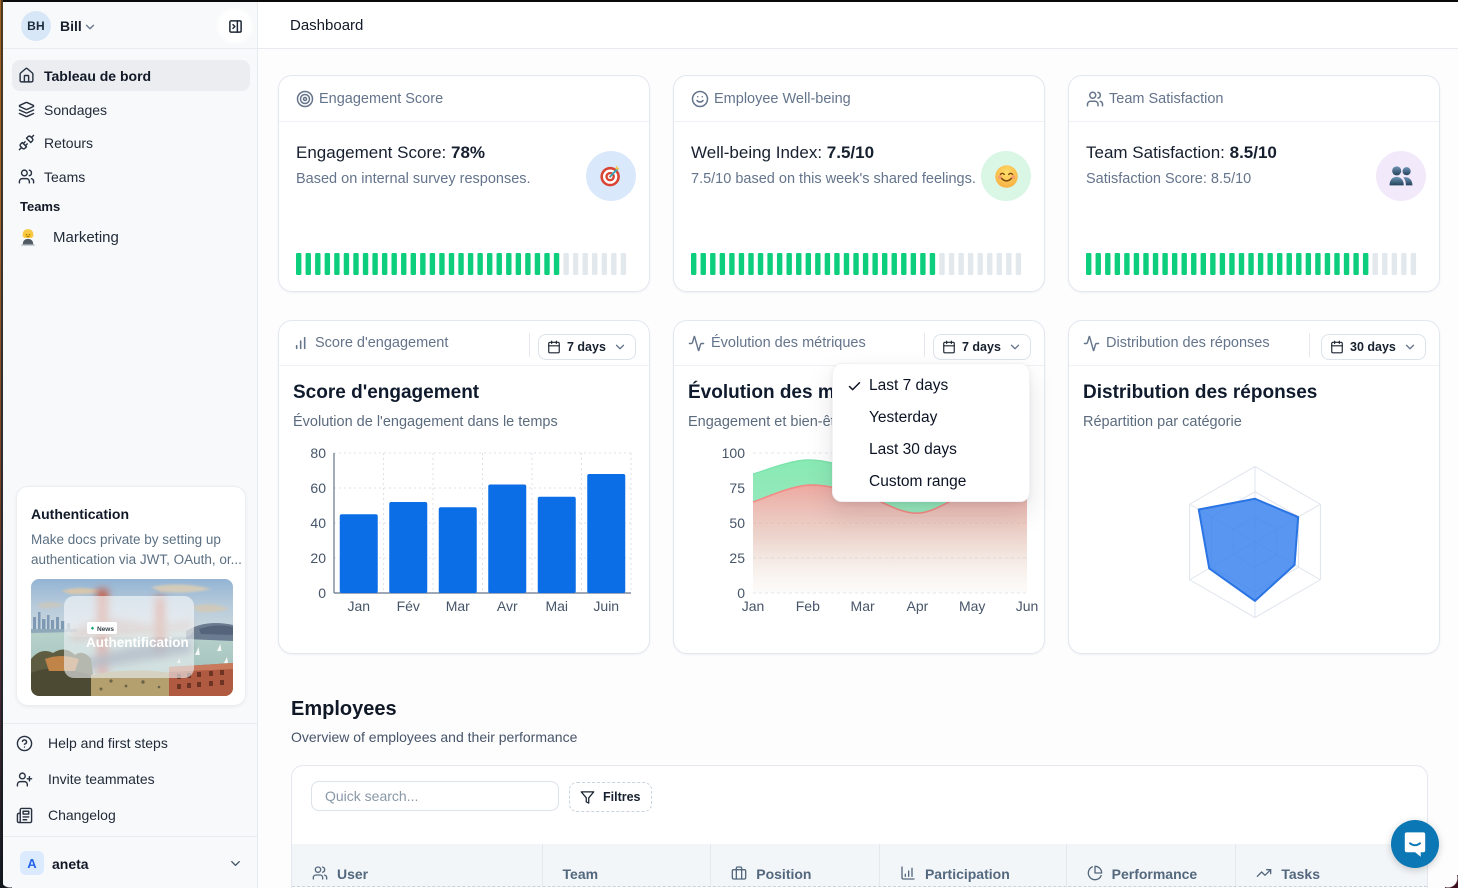 The height and width of the screenshot is (888, 1458). What do you see at coordinates (408, 606) in the screenshot?
I see `svg-text: Fév` at bounding box center [408, 606].